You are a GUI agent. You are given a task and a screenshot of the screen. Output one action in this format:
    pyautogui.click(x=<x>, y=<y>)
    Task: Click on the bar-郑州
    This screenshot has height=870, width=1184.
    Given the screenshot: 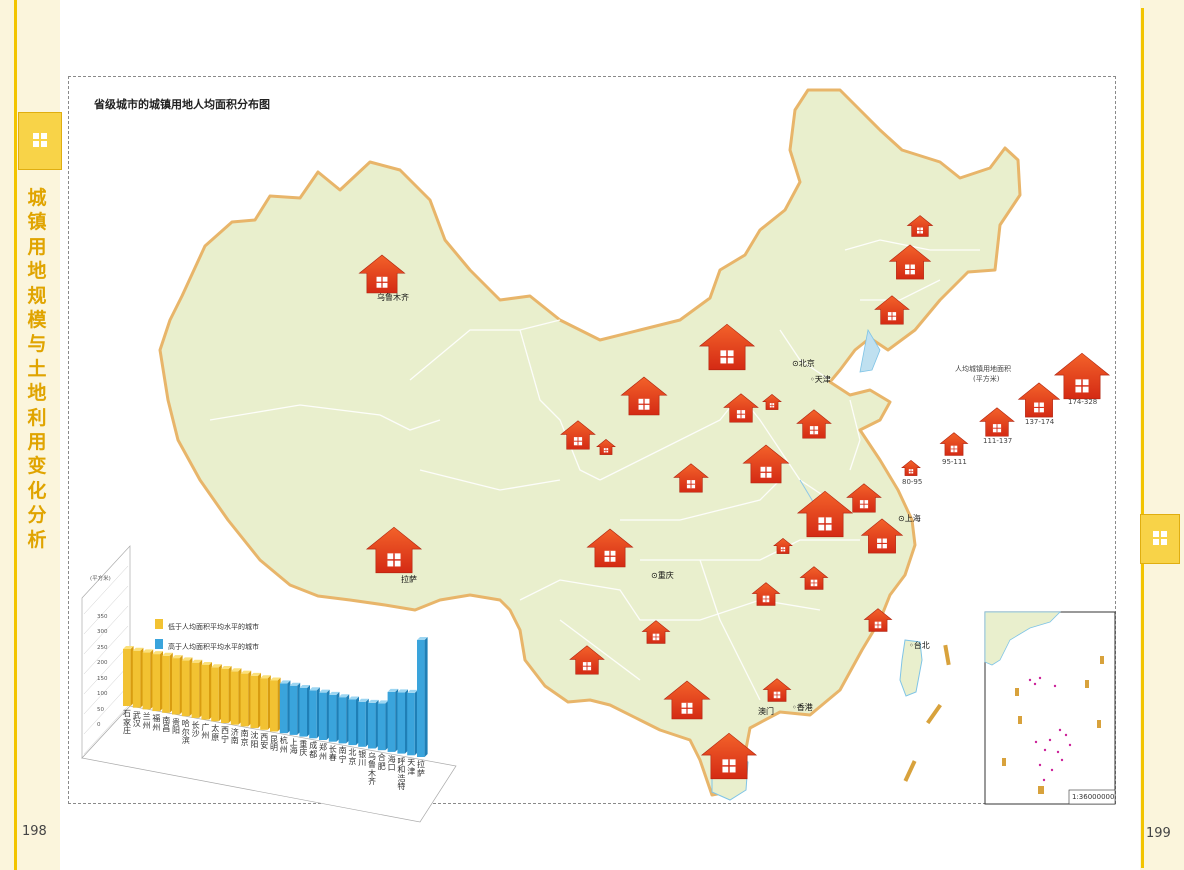 What is the action you would take?
    pyautogui.click(x=324, y=714)
    